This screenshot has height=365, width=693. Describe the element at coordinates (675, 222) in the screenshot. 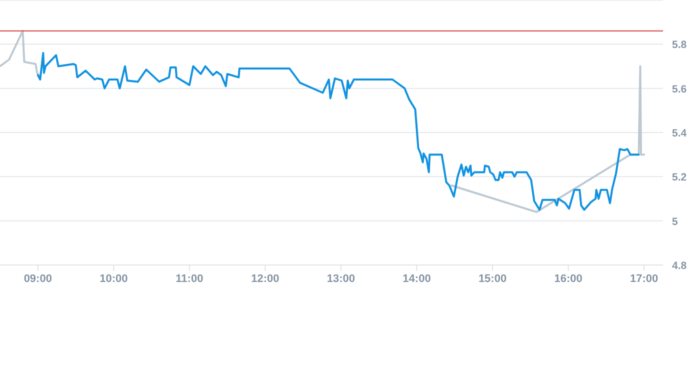

I see `y-tick-label: 5` at that location.